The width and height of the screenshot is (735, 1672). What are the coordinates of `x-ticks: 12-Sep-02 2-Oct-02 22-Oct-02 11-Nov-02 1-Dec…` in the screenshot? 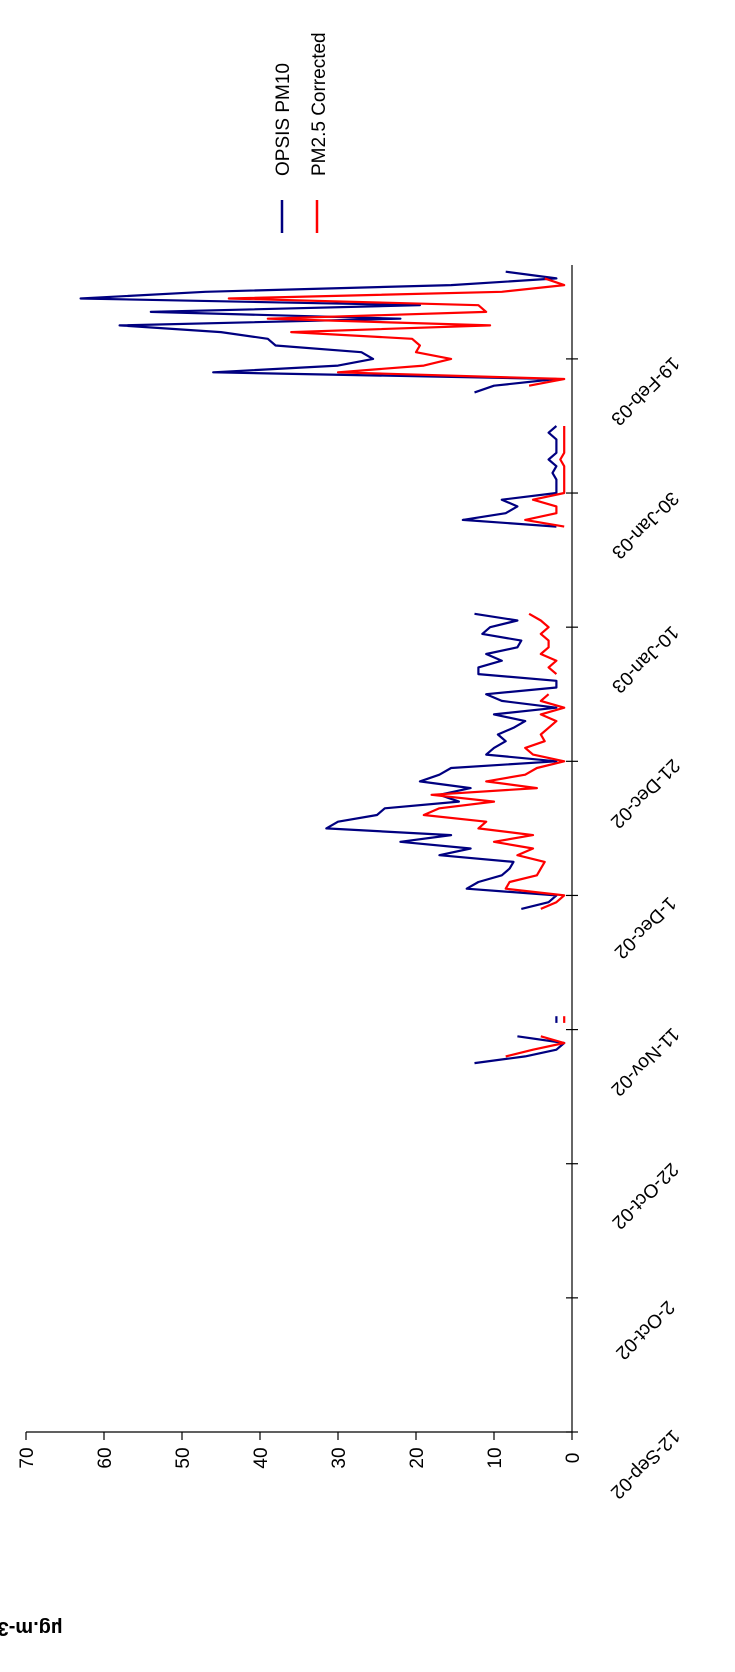 It's located at (625, 927).